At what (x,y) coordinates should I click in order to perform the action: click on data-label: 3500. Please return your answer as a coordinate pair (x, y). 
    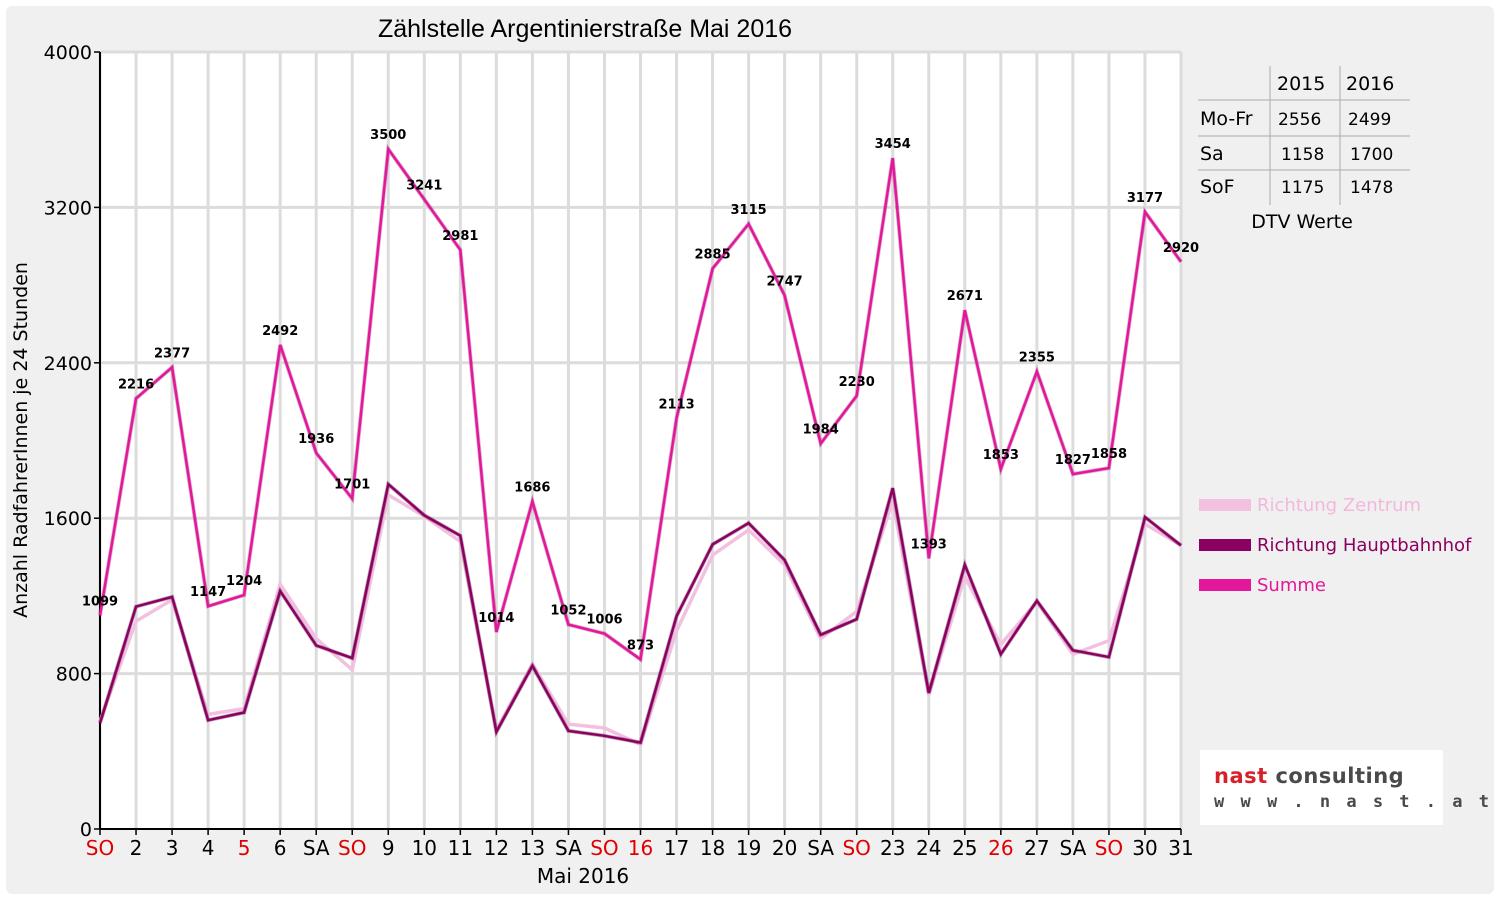
    Looking at the image, I should click on (388, 135).